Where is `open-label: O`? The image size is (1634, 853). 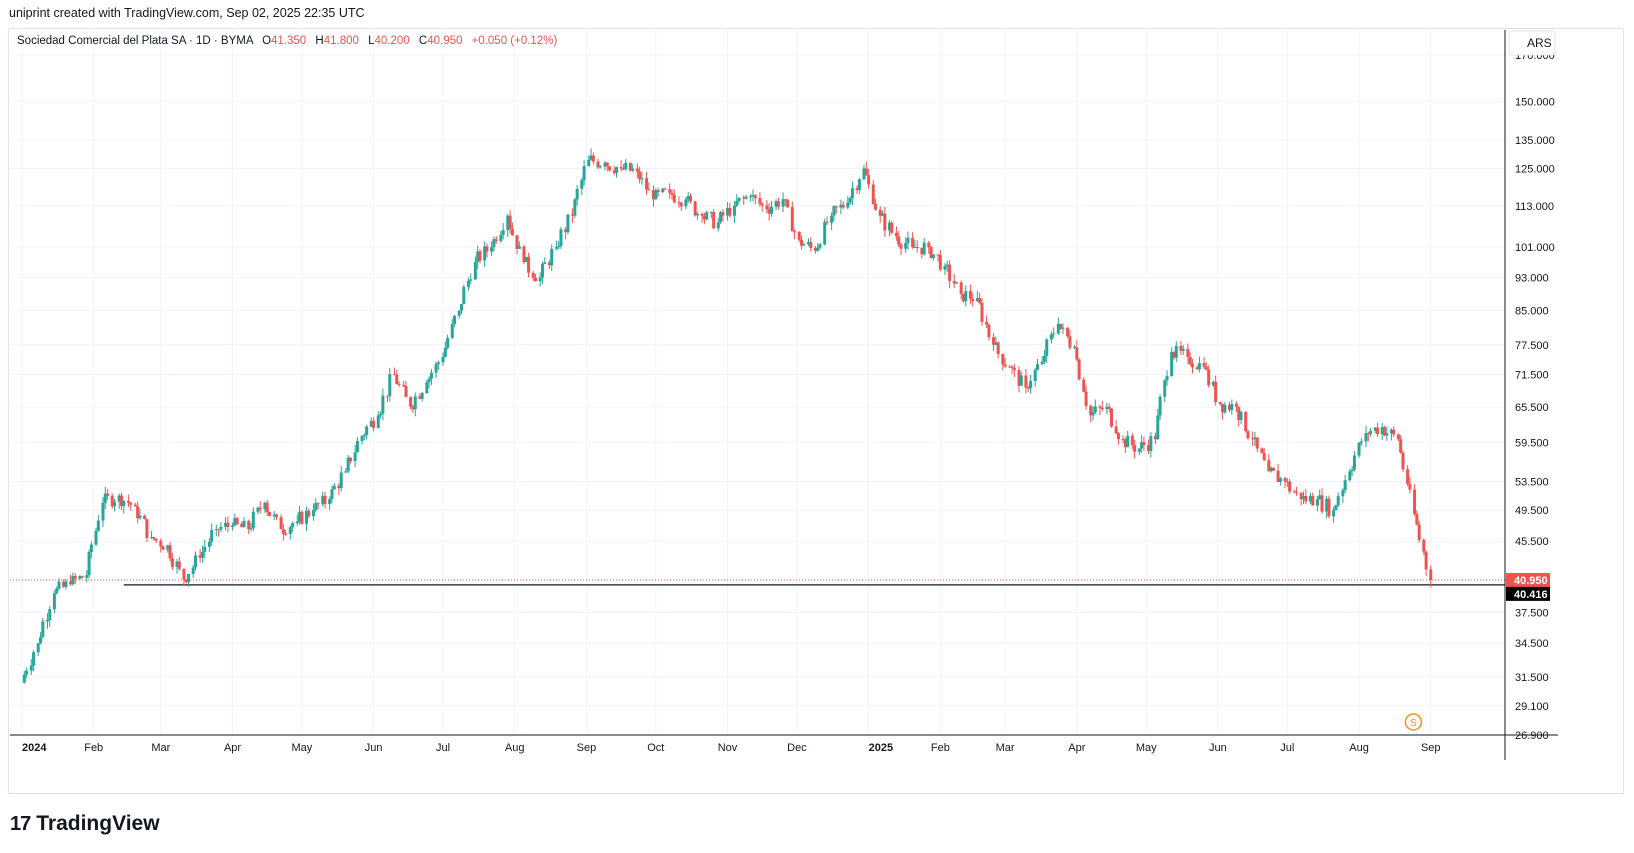 open-label: O is located at coordinates (266, 41).